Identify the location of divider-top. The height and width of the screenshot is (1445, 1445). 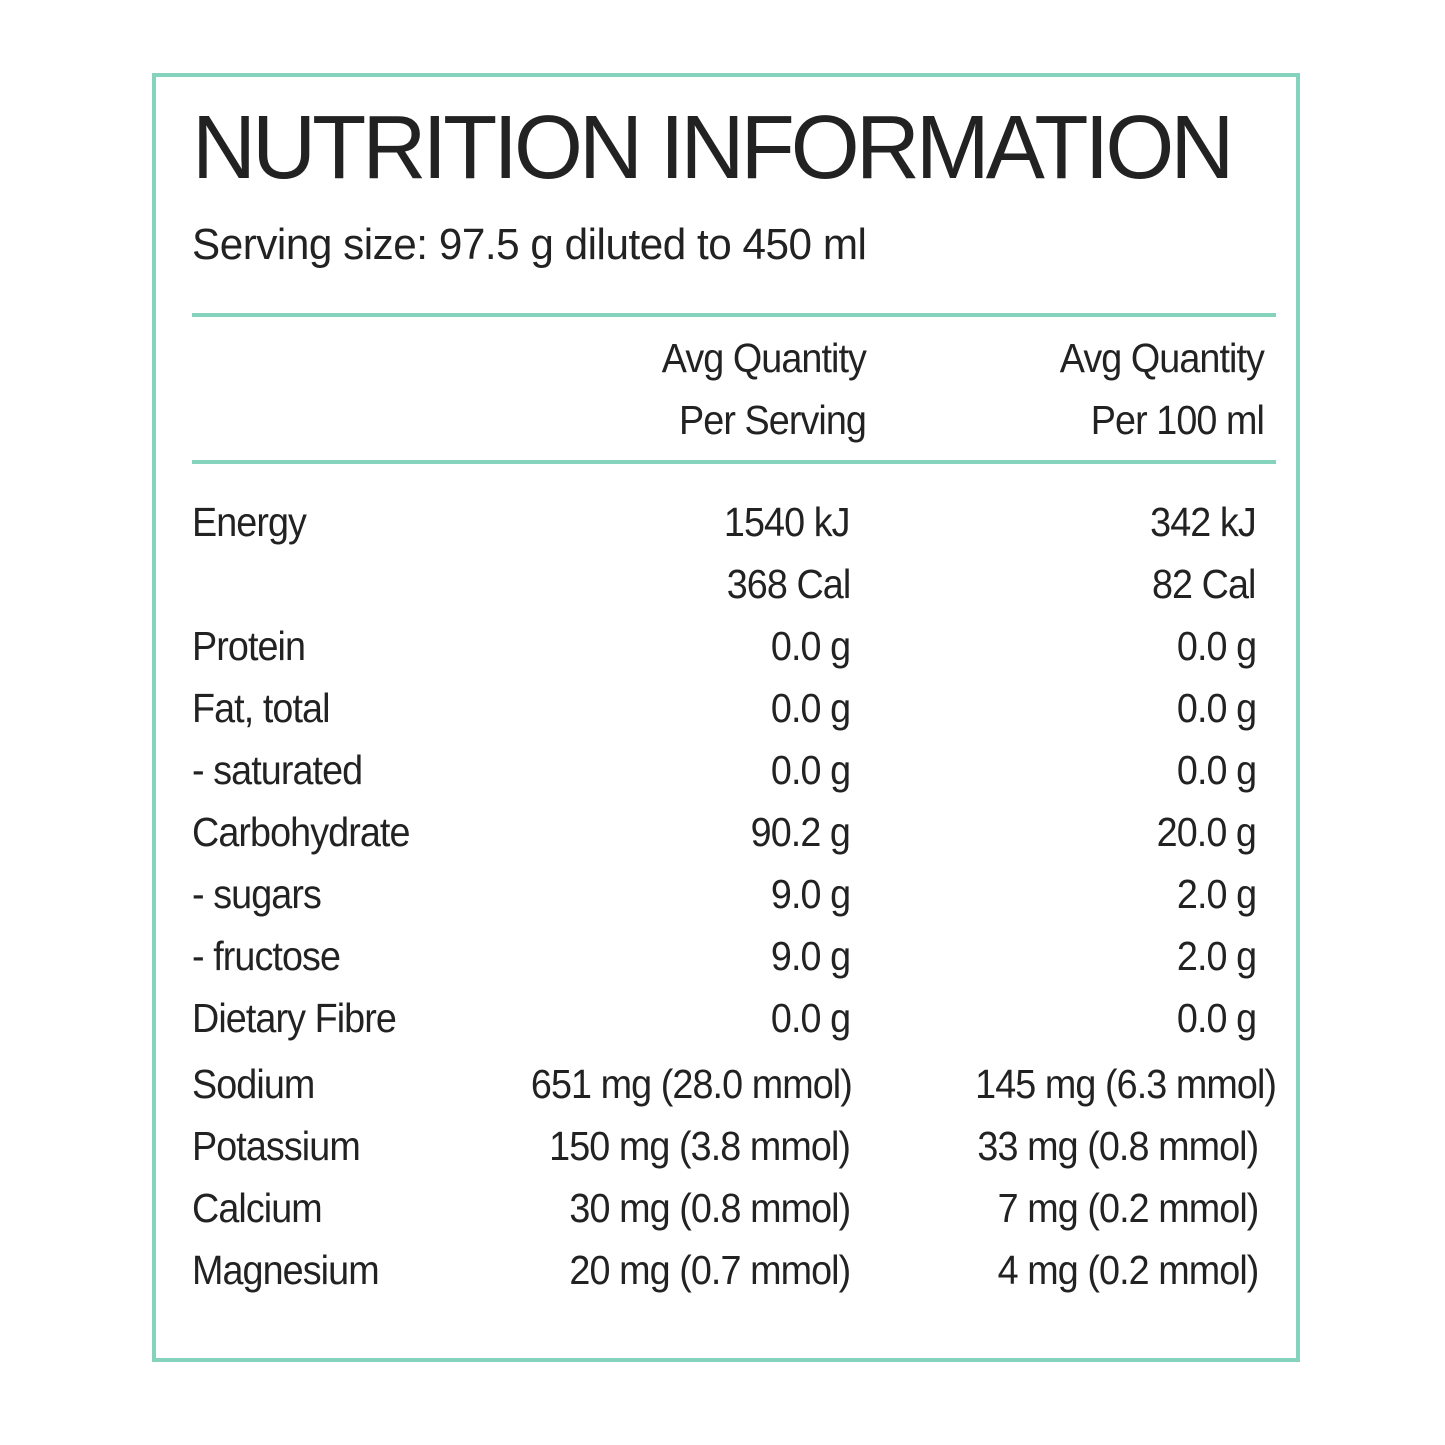
(734, 315).